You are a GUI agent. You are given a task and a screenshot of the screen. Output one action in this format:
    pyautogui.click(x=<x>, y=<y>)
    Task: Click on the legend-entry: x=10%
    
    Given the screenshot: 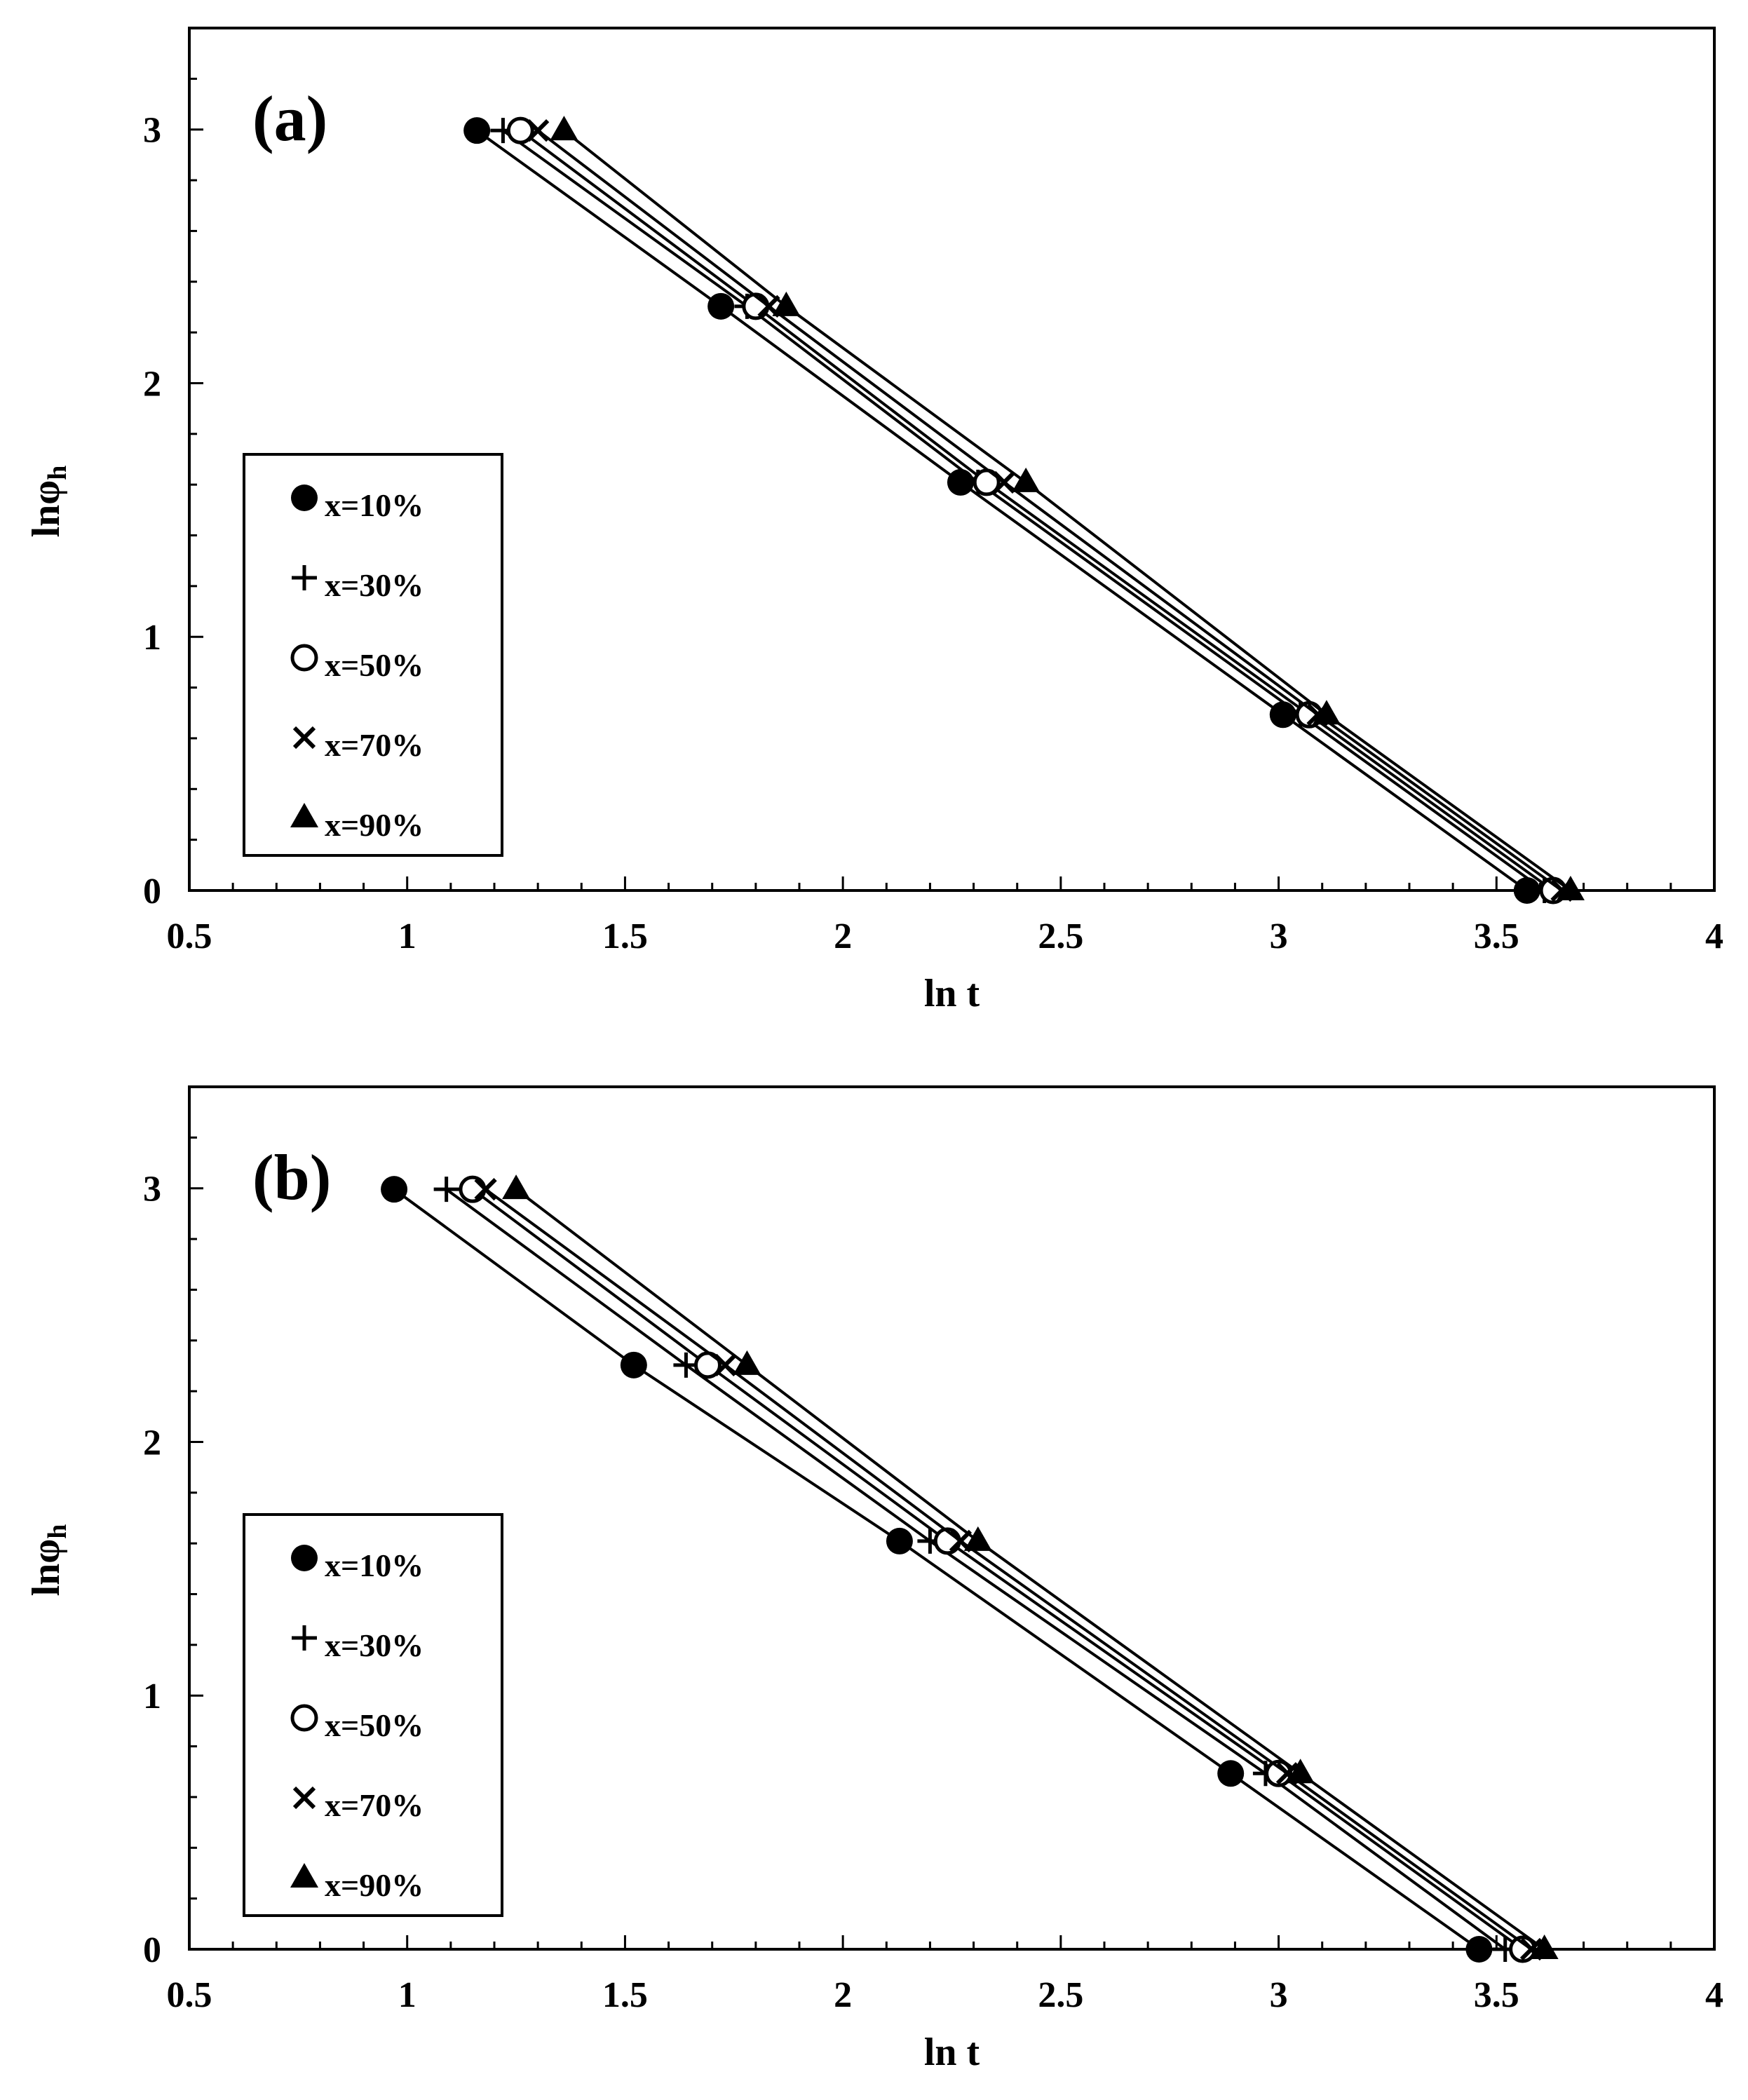 What is the action you would take?
    pyautogui.click(x=357, y=504)
    